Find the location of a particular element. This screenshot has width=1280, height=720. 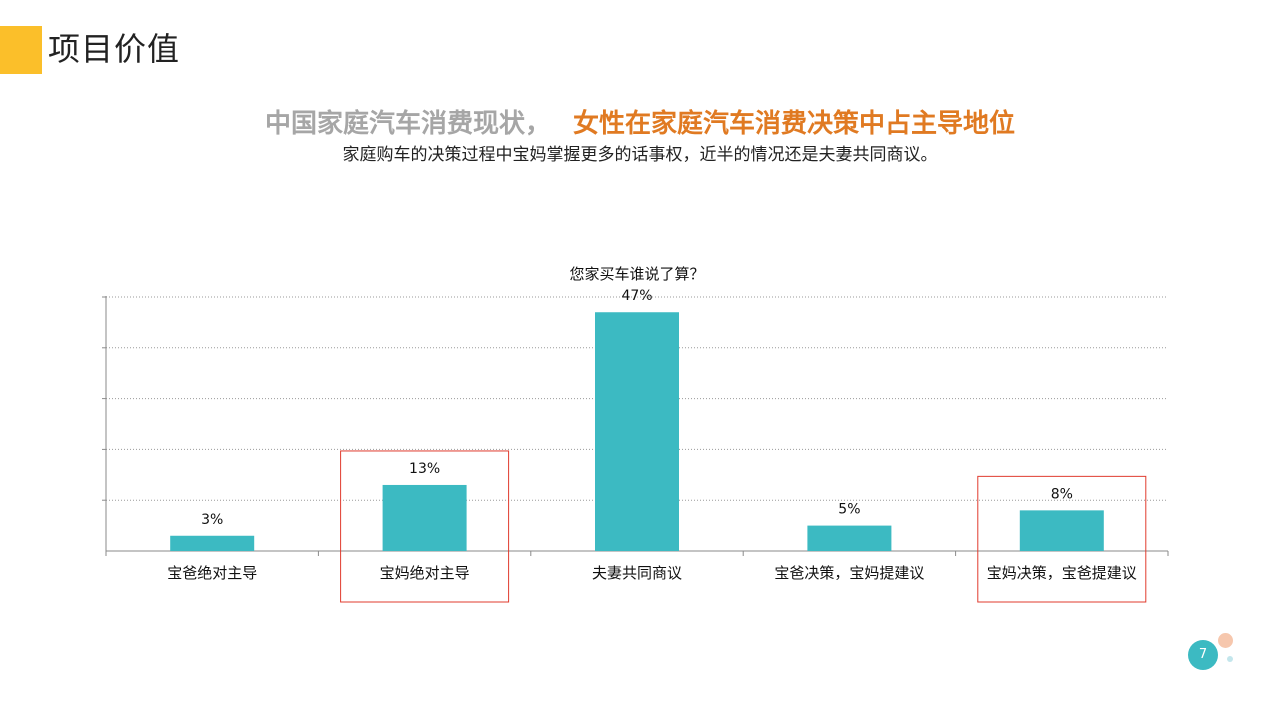

x-tick-label: 宝妈绝对主导 is located at coordinates (425, 573).